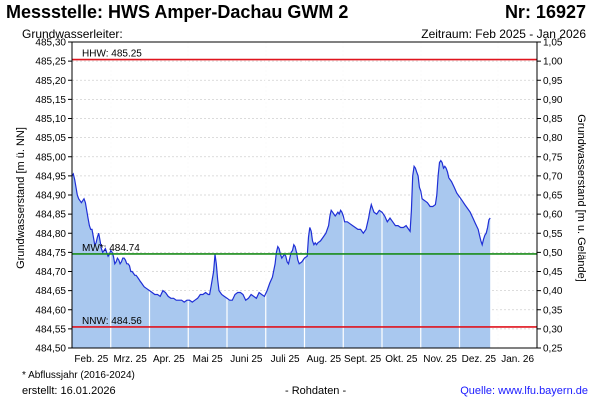 The width and height of the screenshot is (600, 400). Describe the element at coordinates (553, 176) in the screenshot. I see `y-right-tick-label: 0,70` at that location.